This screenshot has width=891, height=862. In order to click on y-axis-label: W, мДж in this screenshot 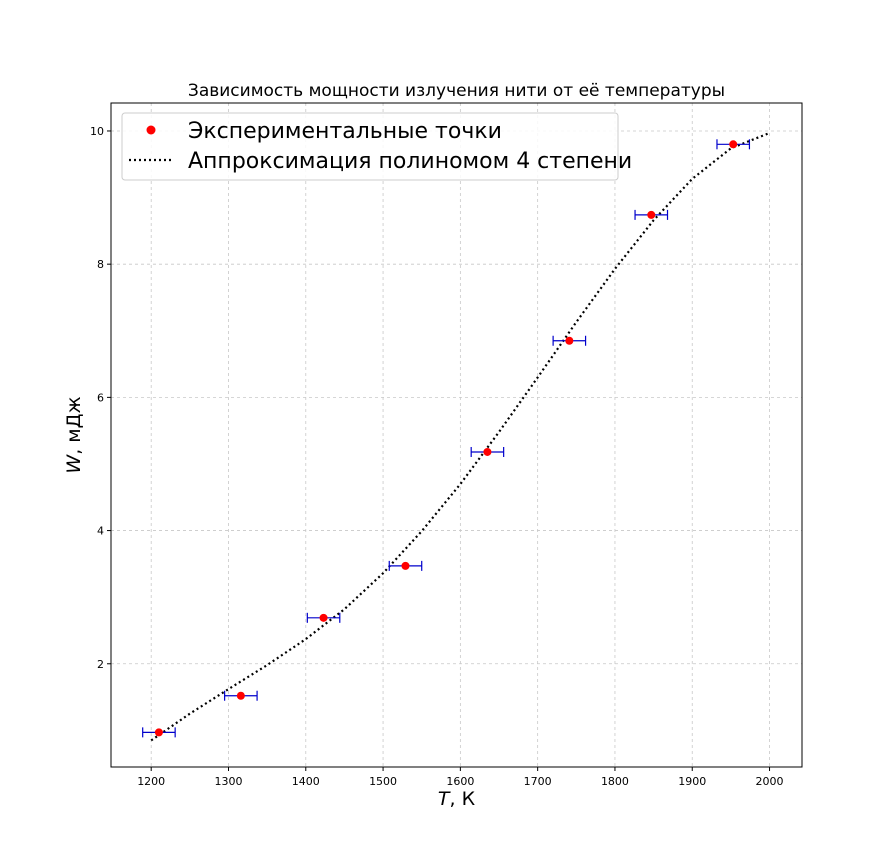, I will do `click(74, 434)`.